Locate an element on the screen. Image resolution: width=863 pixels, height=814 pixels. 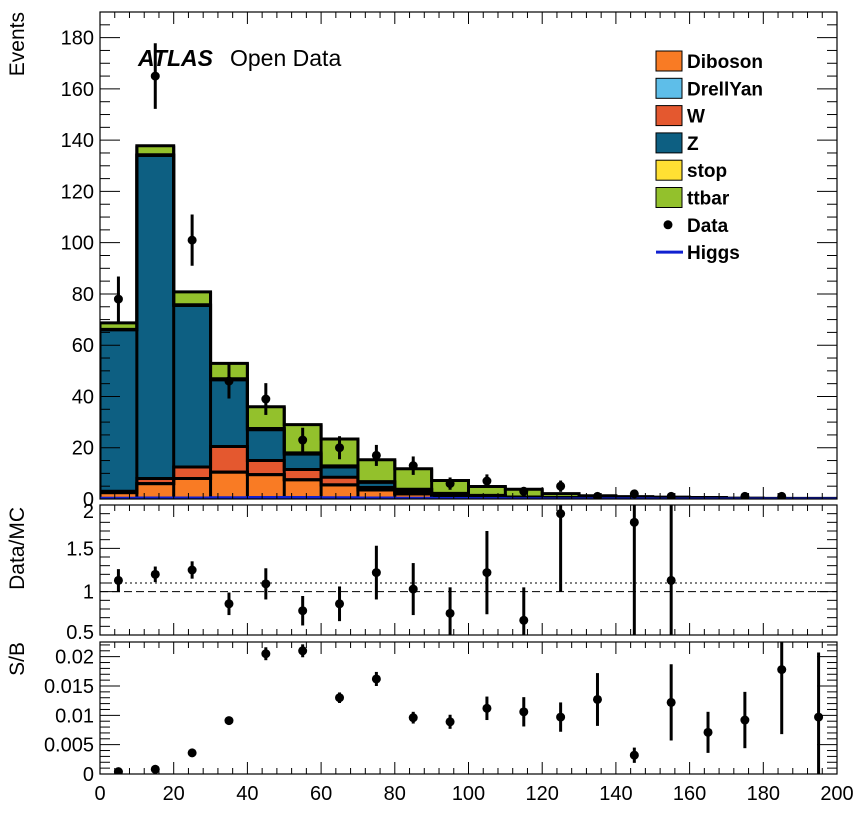
main-y-tick-label-40: 40 is located at coordinates (83, 397).